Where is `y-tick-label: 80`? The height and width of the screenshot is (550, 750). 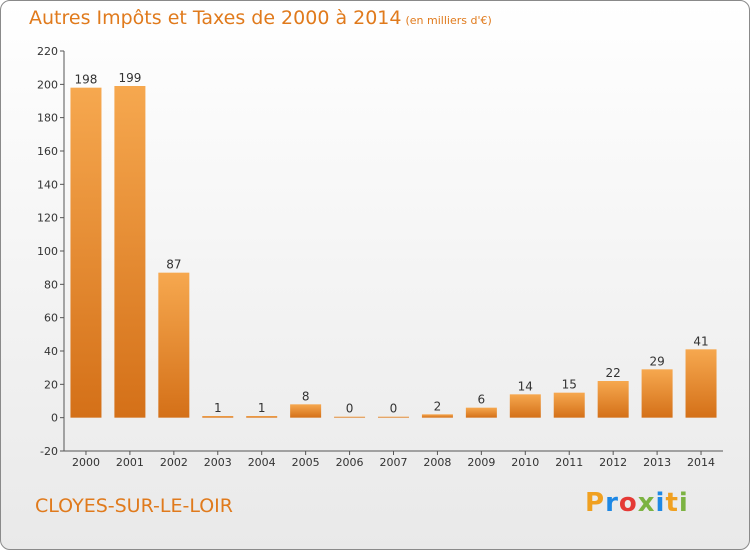 y-tick-label: 80 is located at coordinates (51, 284).